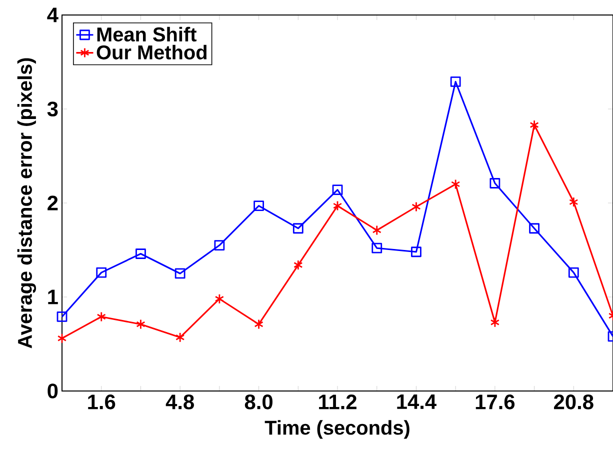 The width and height of the screenshot is (613, 459). Describe the element at coordinates (337, 402) in the screenshot. I see `x-tick-label: 11.2` at that location.